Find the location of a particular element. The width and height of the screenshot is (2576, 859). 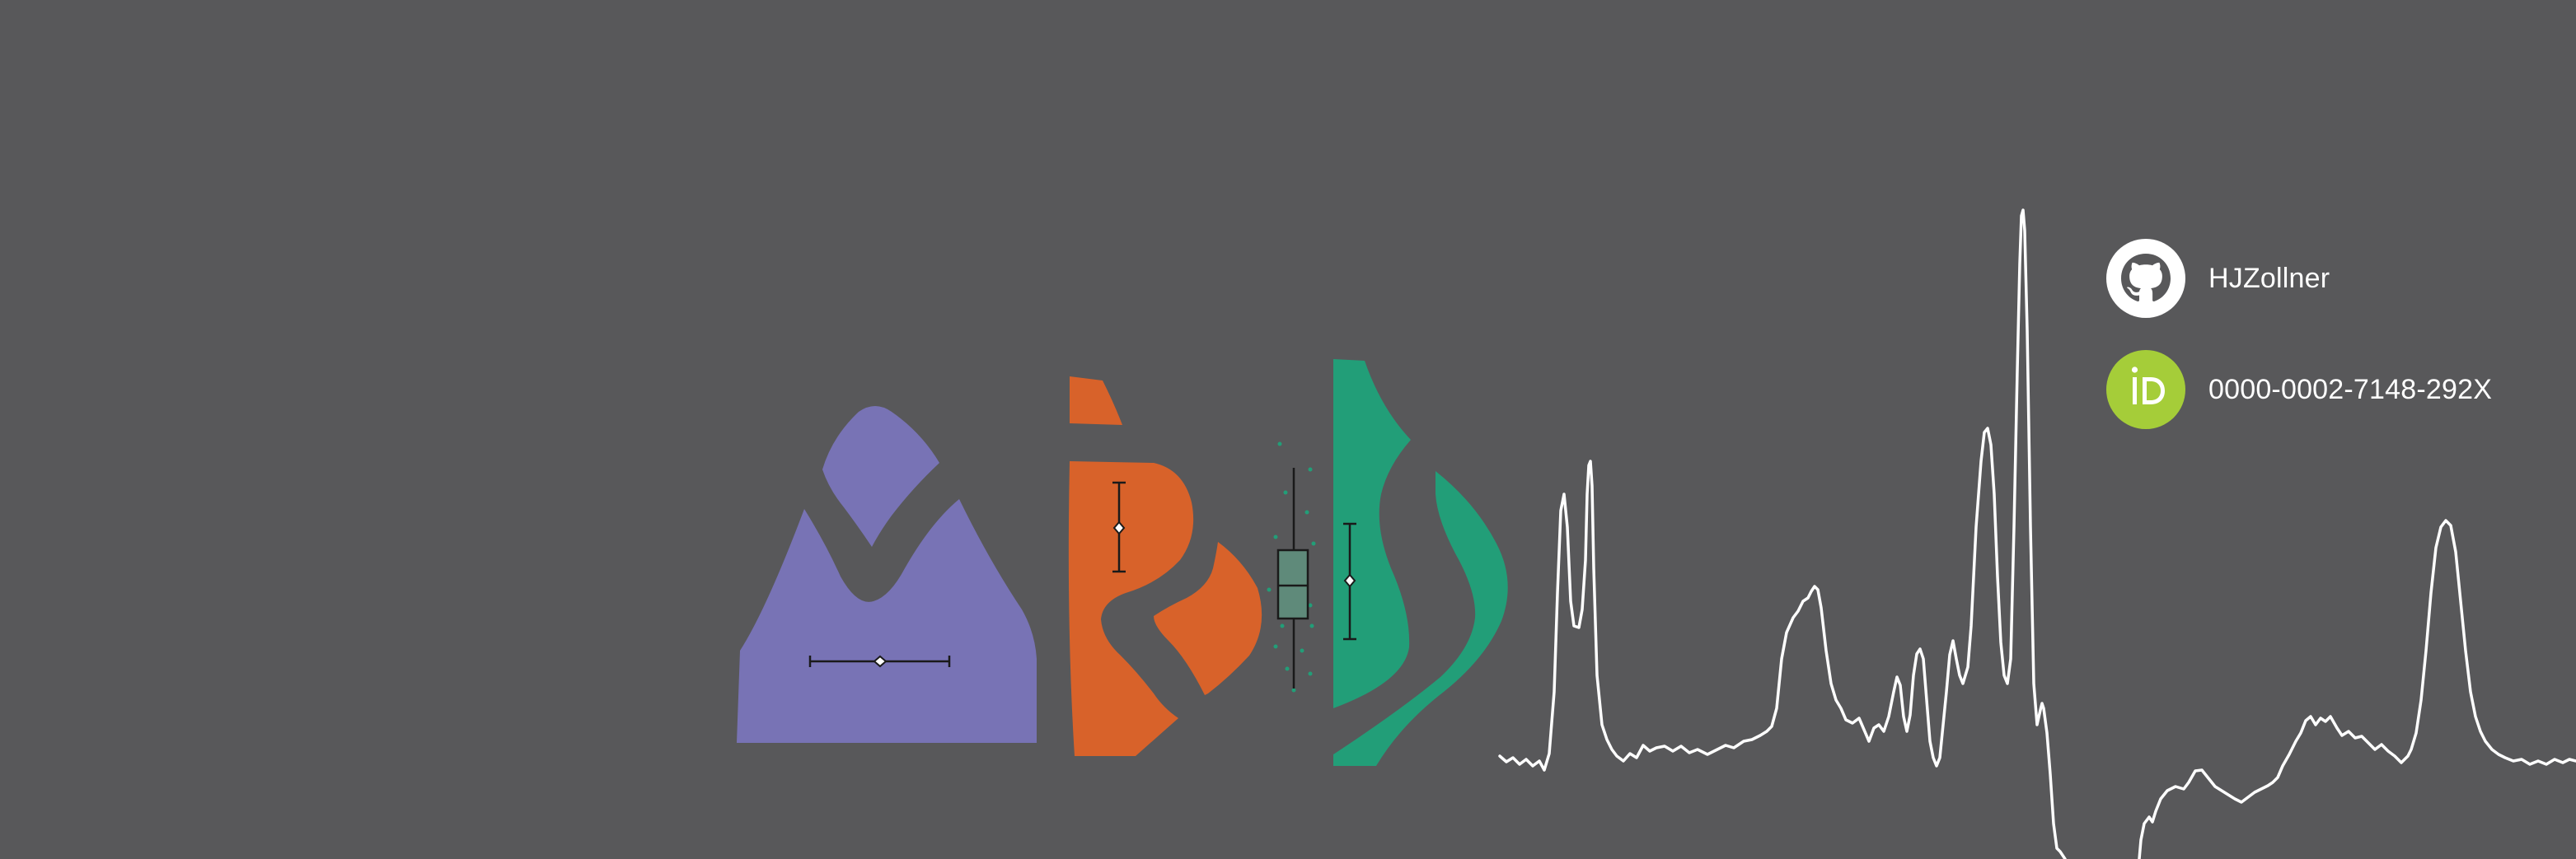

boxplot is located at coordinates (1291, 567).